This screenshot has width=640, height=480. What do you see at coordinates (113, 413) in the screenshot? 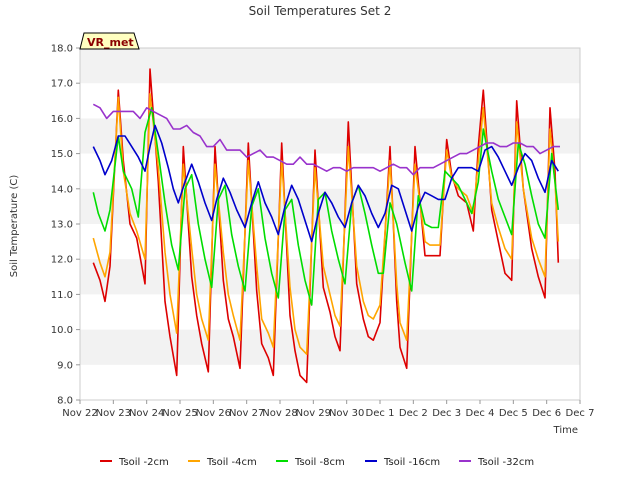
I see `x-tick-label: Nov 23` at bounding box center [113, 413].